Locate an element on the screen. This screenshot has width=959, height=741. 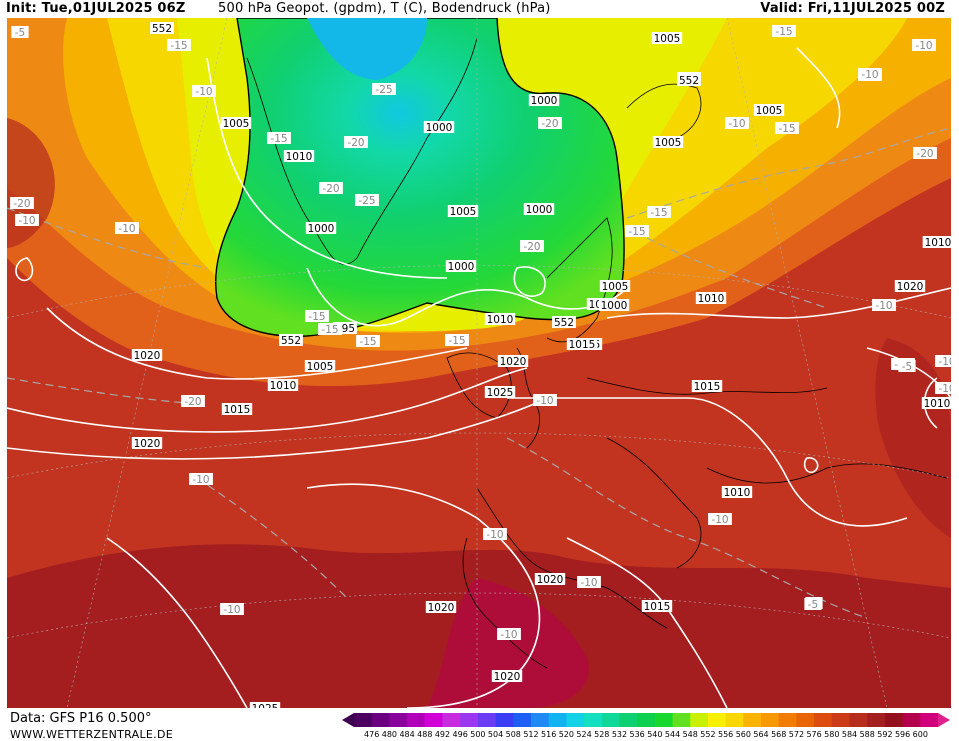
temp-label: -5 is located at coordinates (20, 33).